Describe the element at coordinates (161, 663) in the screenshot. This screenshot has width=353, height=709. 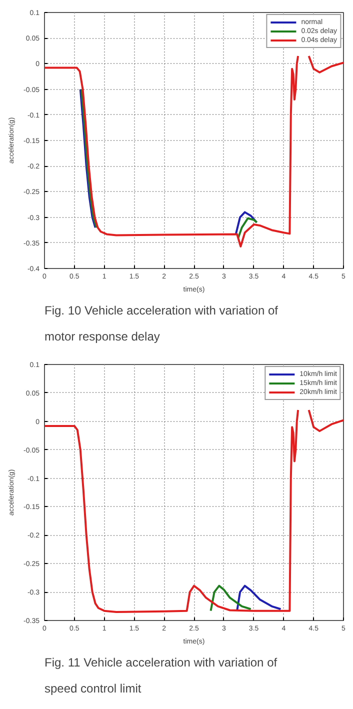
I see `caption: Fig. 11 Vehicle acceleration with variation of` at that location.